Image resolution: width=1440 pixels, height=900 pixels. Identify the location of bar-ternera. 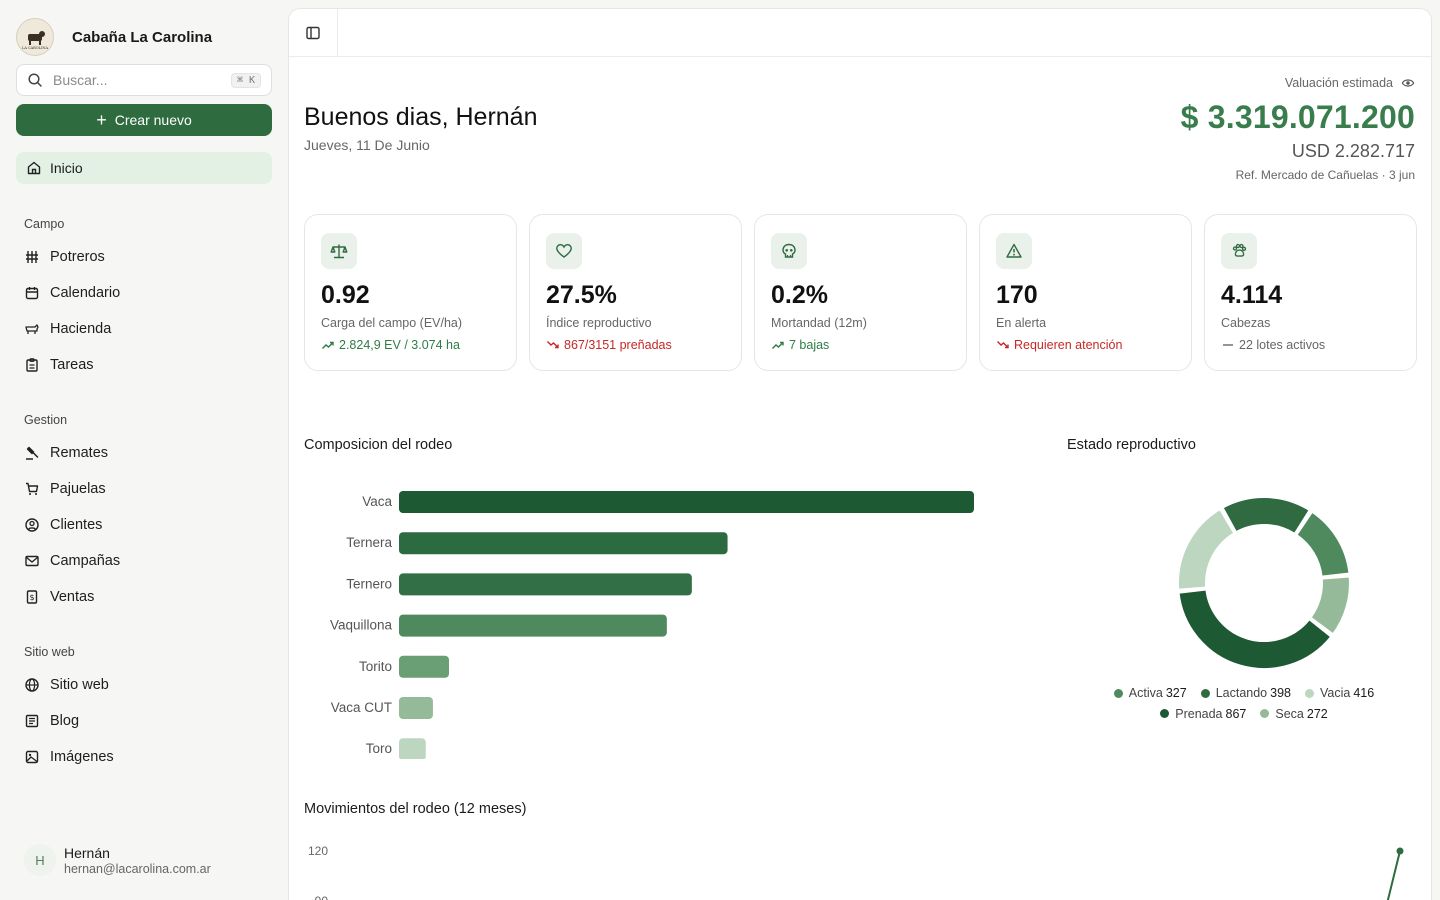
(563, 543).